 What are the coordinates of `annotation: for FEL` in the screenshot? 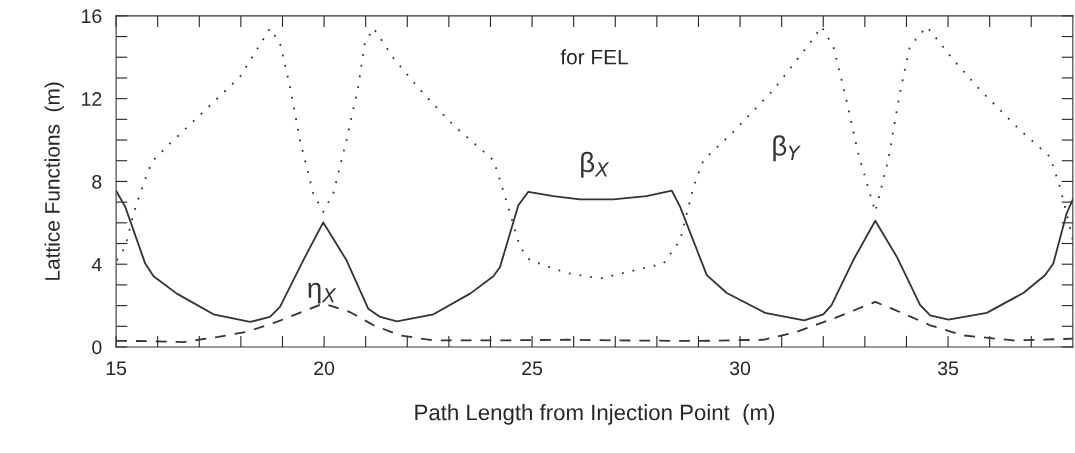 It's located at (594, 57).